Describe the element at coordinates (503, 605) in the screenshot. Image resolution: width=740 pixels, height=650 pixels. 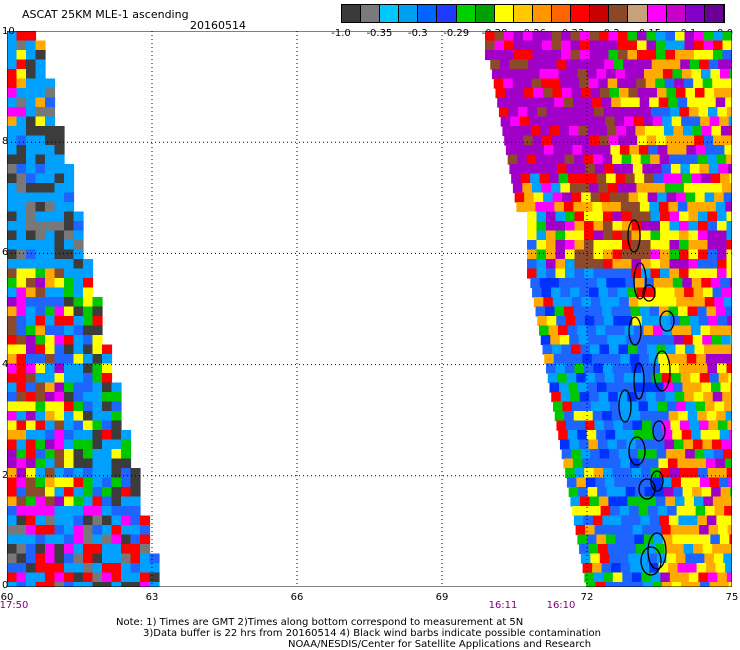
I see `time-label-mid: 16:11` at that location.